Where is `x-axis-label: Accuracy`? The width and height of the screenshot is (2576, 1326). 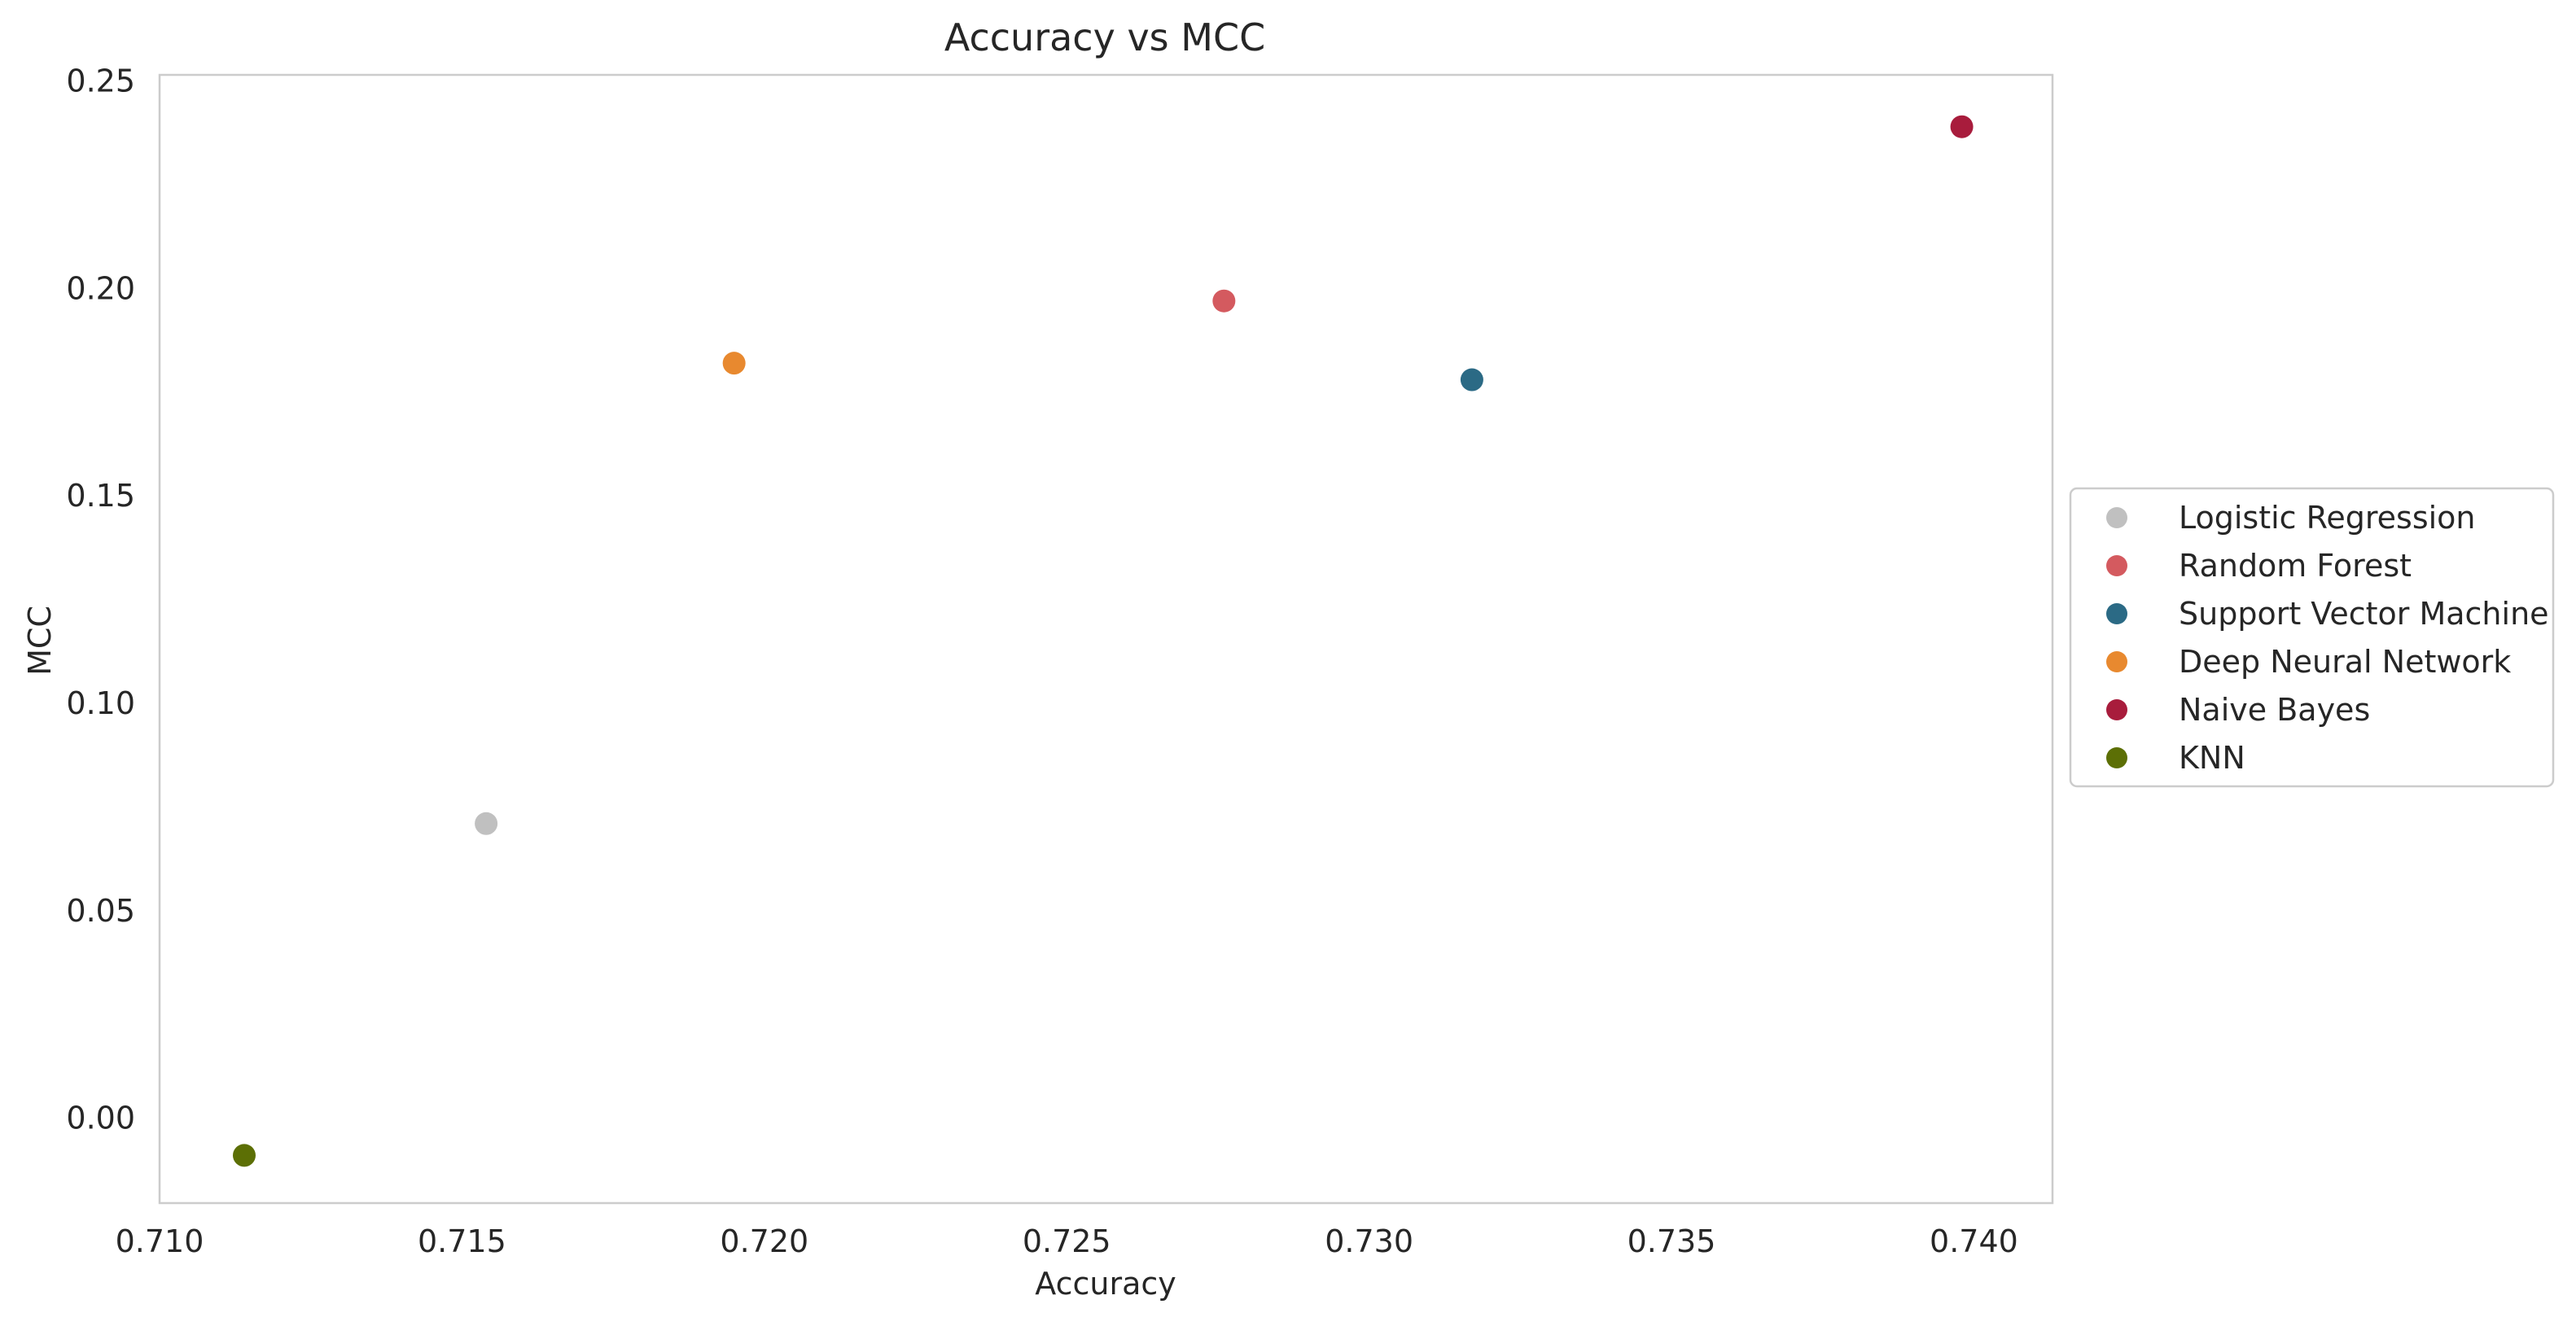 x-axis-label: Accuracy is located at coordinates (1105, 1284).